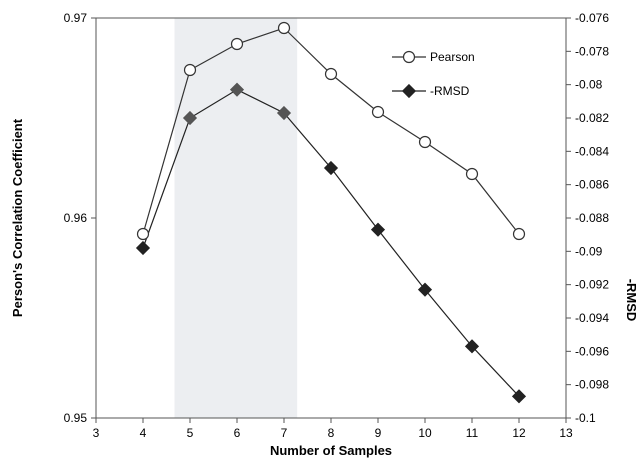  What do you see at coordinates (592, 385) in the screenshot?
I see `y2-tick-label: -0.098` at bounding box center [592, 385].